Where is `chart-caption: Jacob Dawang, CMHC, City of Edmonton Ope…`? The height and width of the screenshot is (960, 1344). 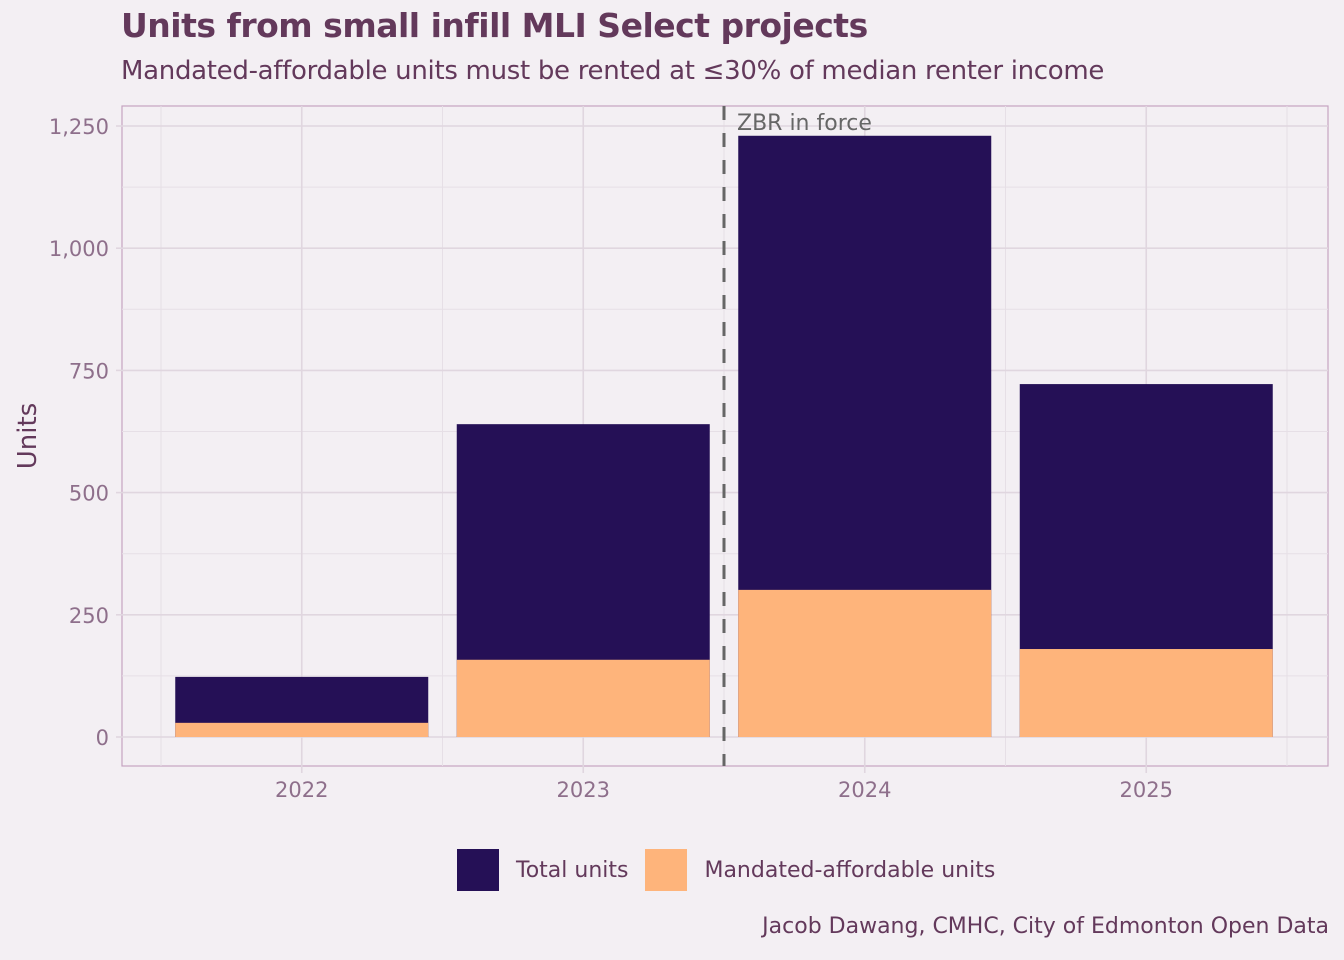
chart-caption: Jacob Dawang, CMHC, City of Edmonton Ope… is located at coordinates (1045, 926).